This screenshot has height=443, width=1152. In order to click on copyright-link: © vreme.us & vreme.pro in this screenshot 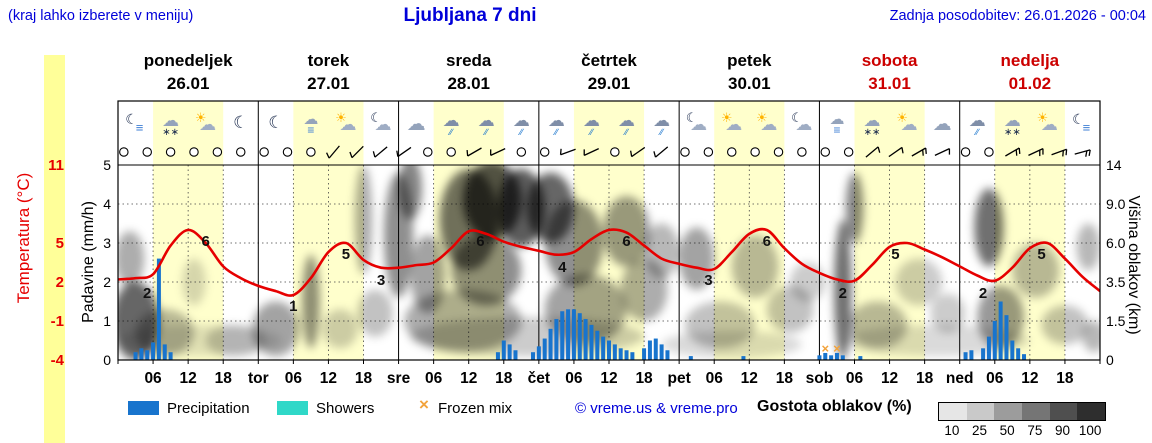, I will do `click(656, 408)`.